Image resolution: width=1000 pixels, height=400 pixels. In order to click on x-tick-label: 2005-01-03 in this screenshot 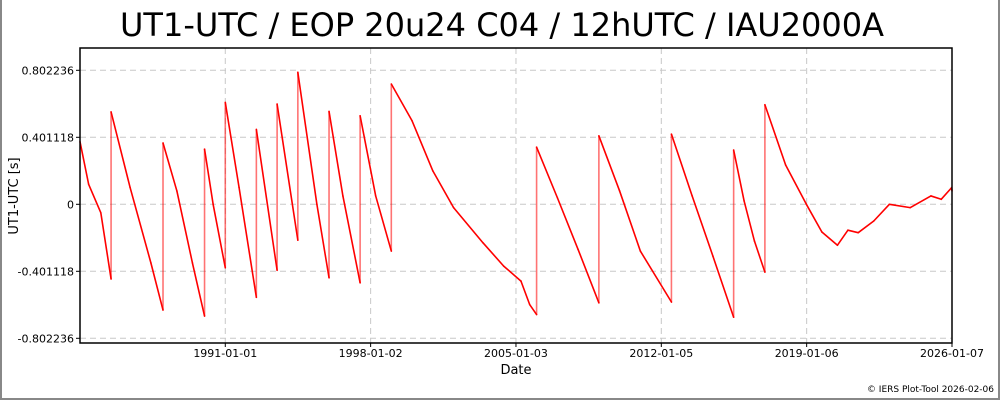, I will do `click(516, 353)`.